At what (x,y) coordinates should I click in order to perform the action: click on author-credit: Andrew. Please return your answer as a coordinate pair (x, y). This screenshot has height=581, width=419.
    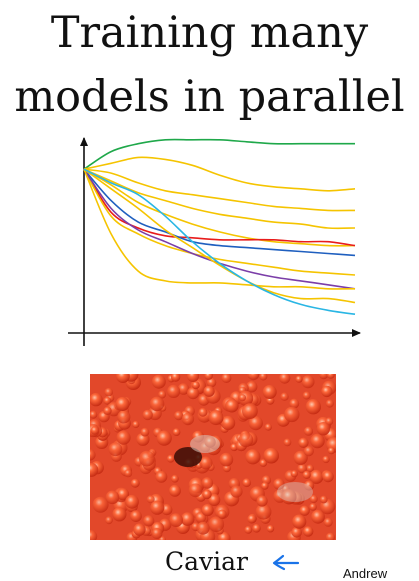
    Looking at the image, I should click on (365, 573).